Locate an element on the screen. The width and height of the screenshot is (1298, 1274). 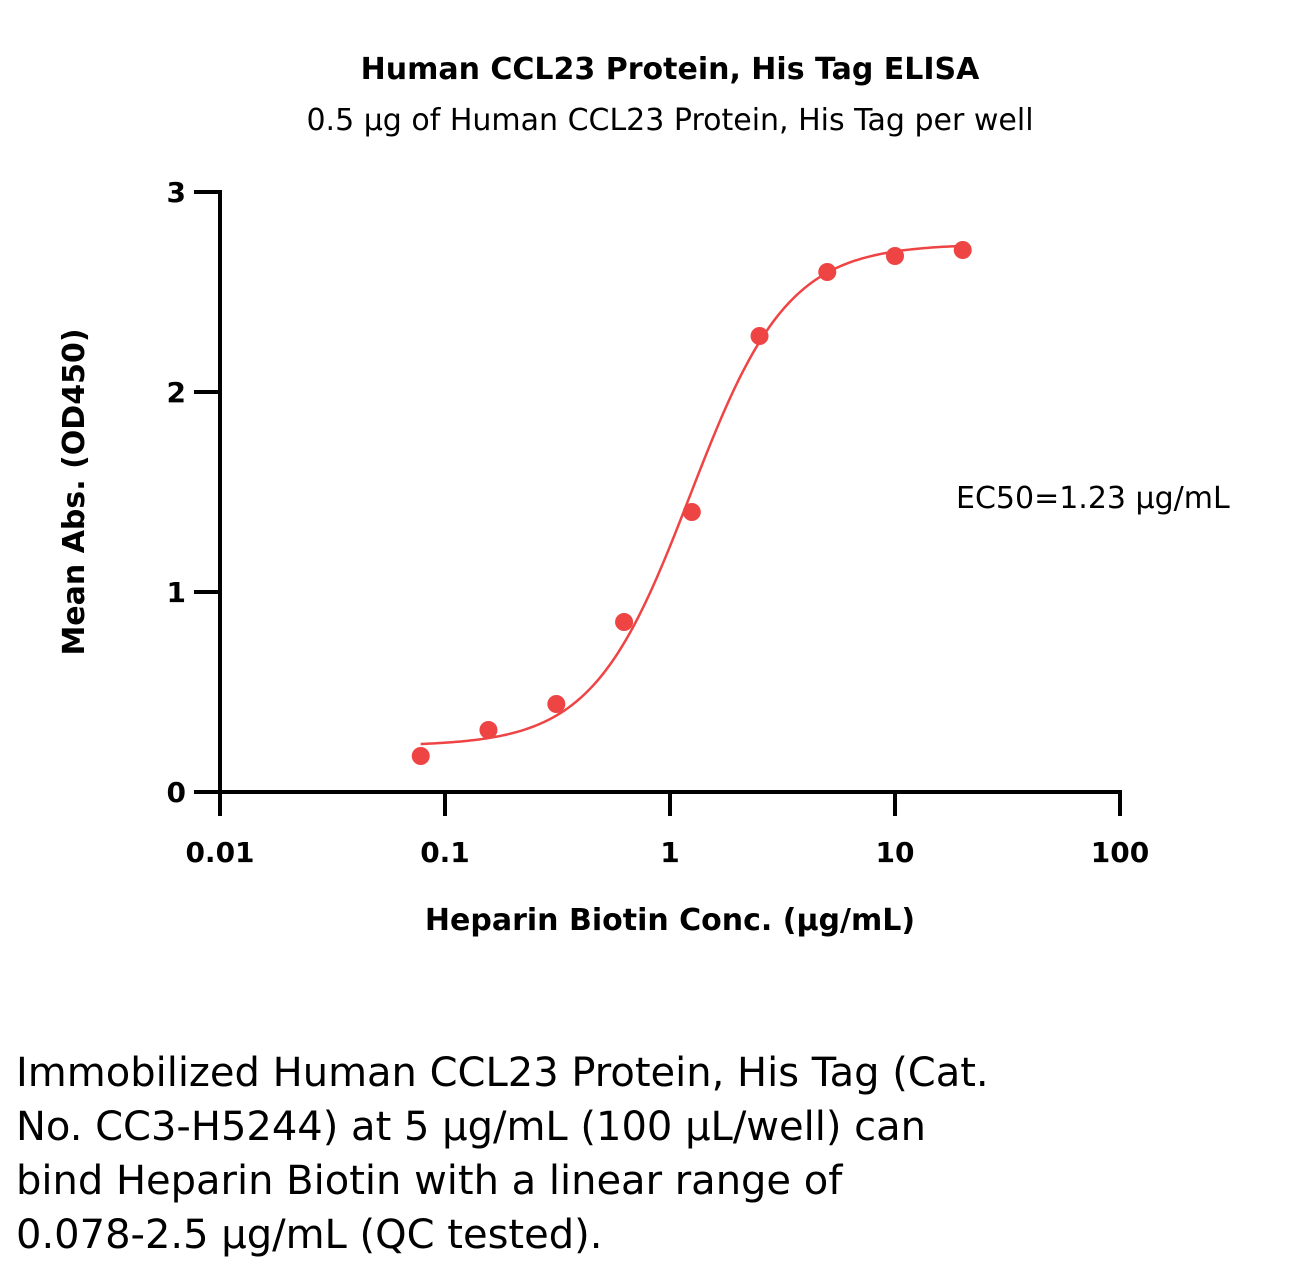
x-tick-label: 0.1 is located at coordinates (445, 852).